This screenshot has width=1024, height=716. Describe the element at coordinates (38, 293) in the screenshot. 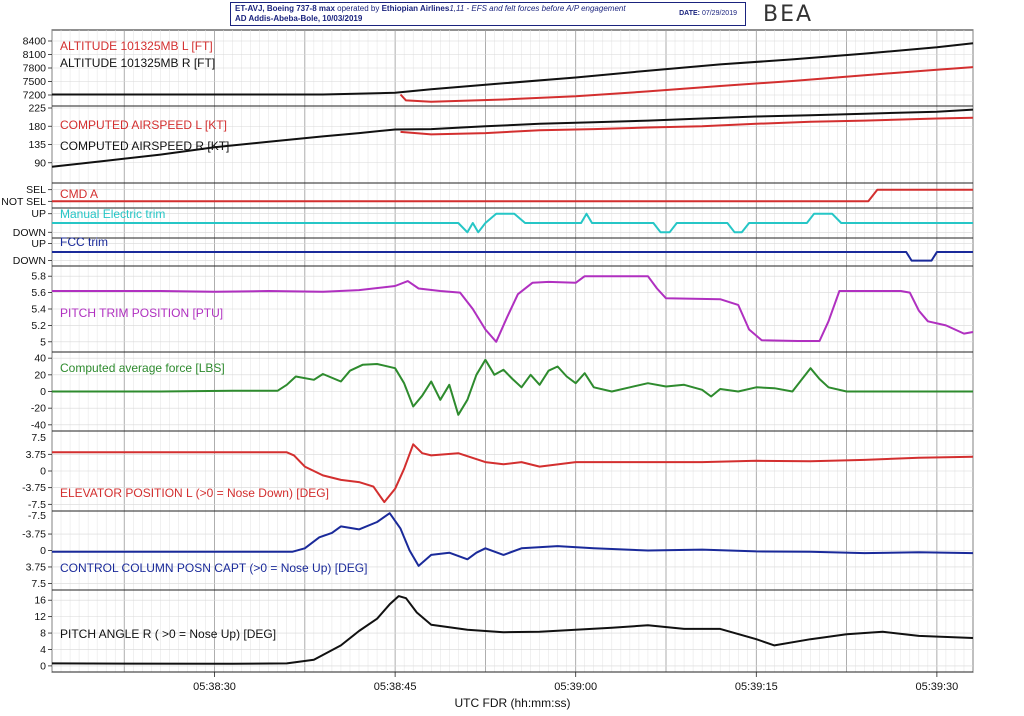

I see `y-tick-label: 5.6` at that location.